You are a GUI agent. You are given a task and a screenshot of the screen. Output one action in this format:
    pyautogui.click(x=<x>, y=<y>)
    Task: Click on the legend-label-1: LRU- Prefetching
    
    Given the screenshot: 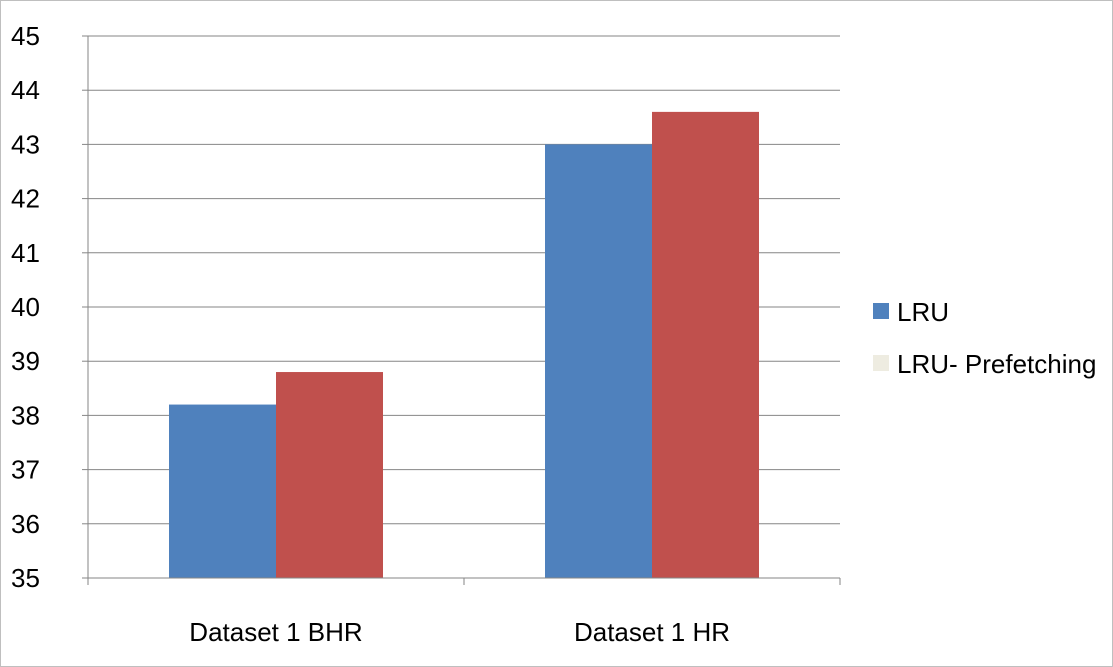 What is the action you would take?
    pyautogui.click(x=996, y=364)
    